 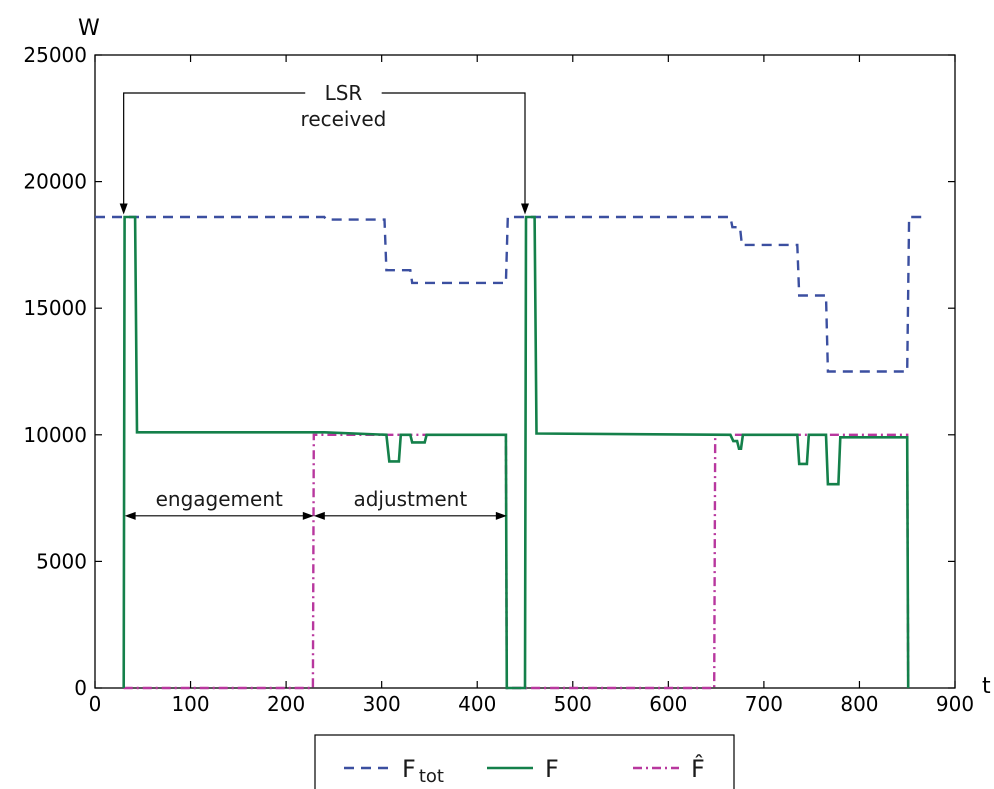 What do you see at coordinates (219, 499) in the screenshot?
I see `engagement-label: engagement` at bounding box center [219, 499].